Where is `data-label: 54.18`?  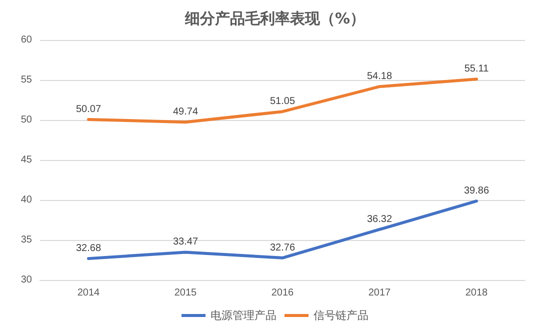 data-label: 54.18 is located at coordinates (379, 76).